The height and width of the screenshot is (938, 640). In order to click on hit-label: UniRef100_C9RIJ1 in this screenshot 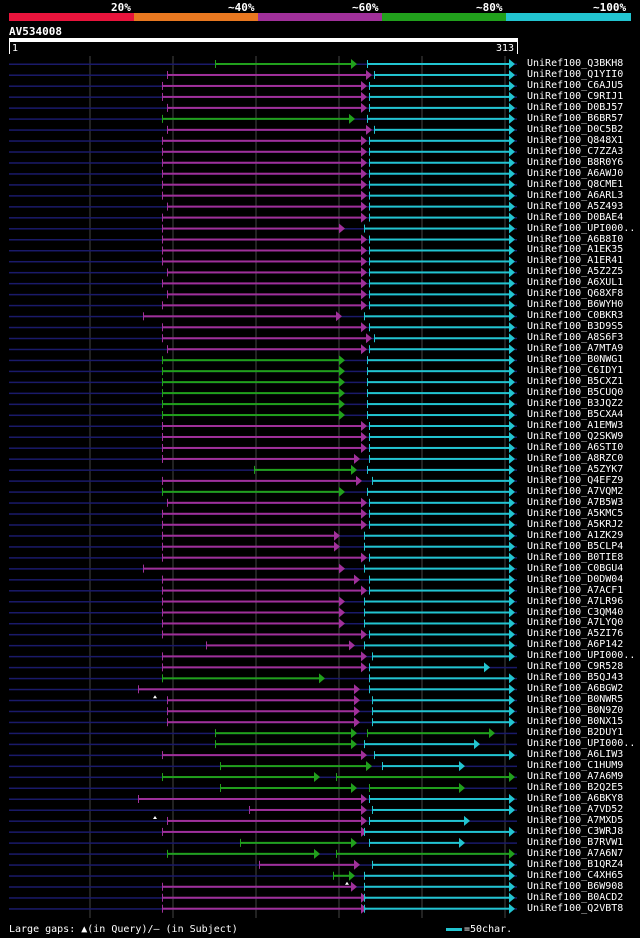, I will do `click(575, 96)`.